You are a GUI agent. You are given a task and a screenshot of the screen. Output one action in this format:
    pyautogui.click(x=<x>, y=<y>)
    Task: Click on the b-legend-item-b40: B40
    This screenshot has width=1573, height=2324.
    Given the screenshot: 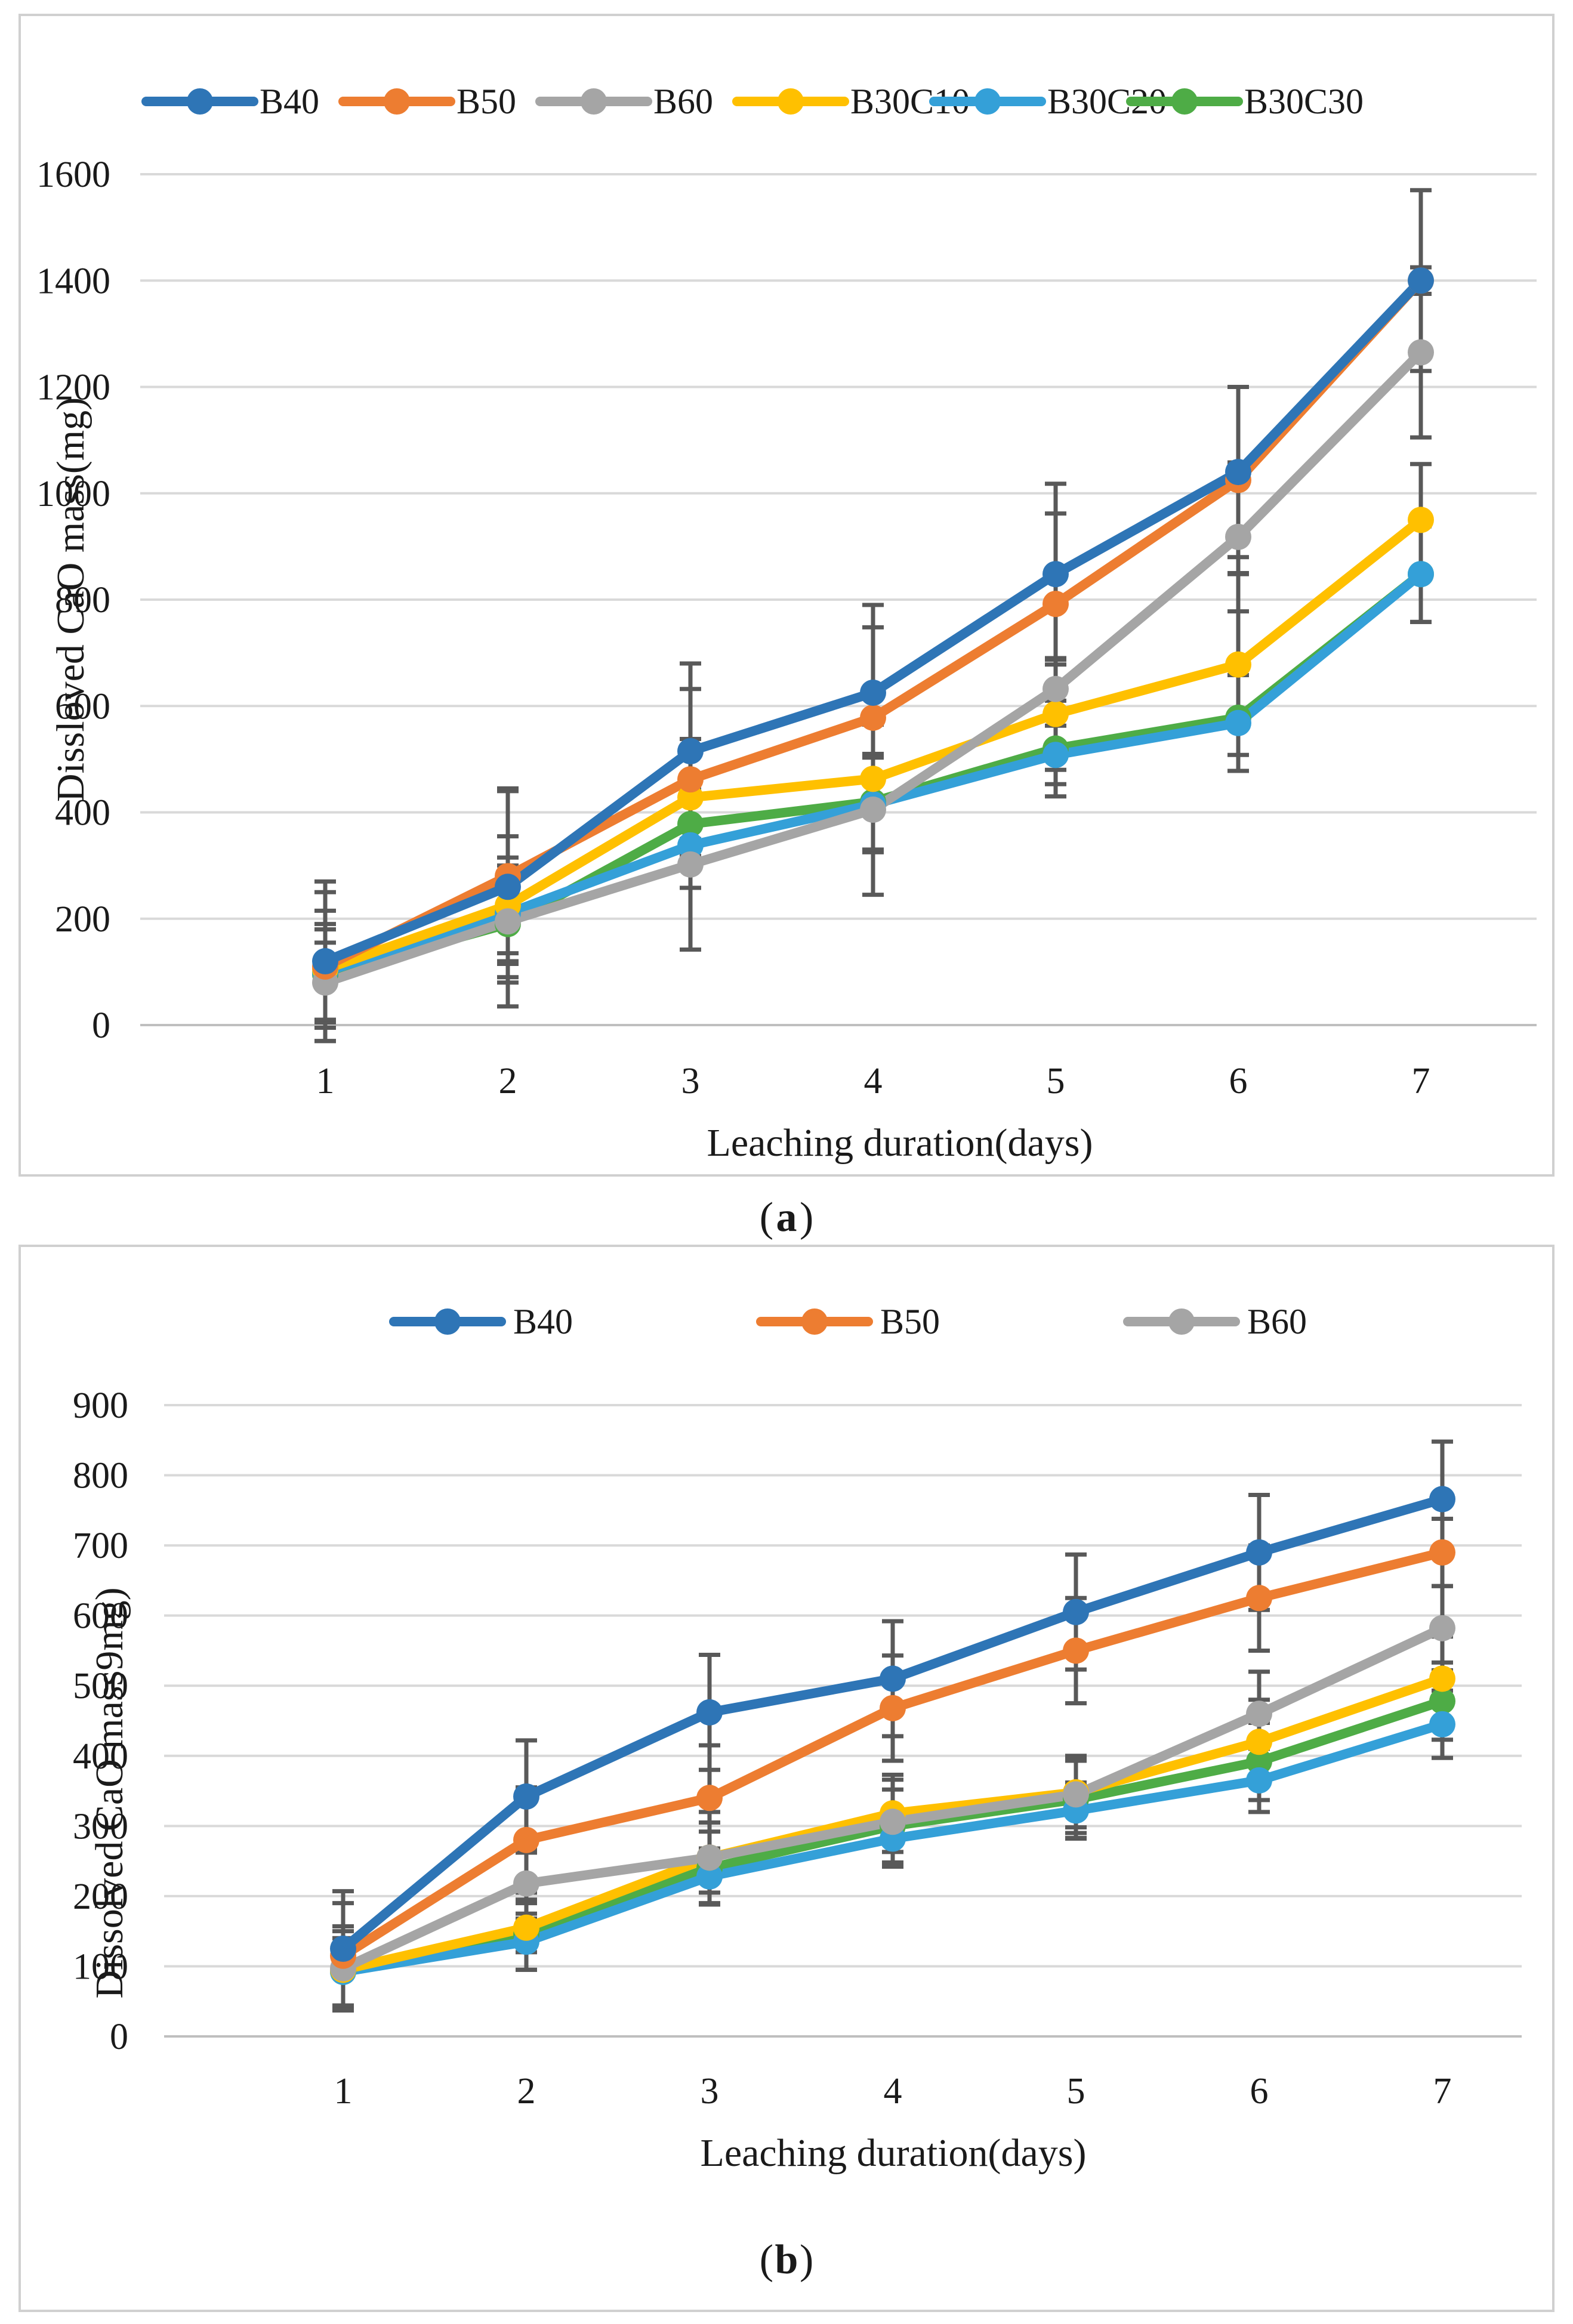 What is the action you would take?
    pyautogui.click(x=481, y=1321)
    